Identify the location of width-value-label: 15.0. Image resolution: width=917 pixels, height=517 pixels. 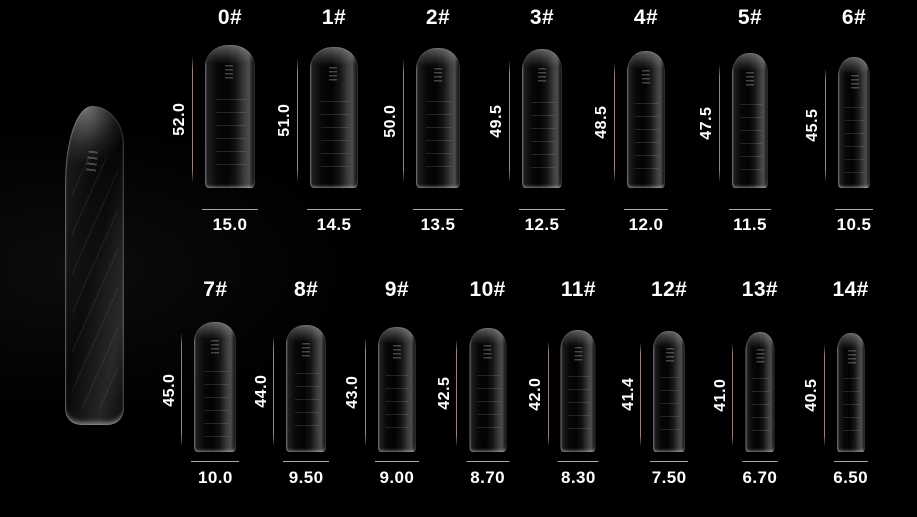
(230, 224).